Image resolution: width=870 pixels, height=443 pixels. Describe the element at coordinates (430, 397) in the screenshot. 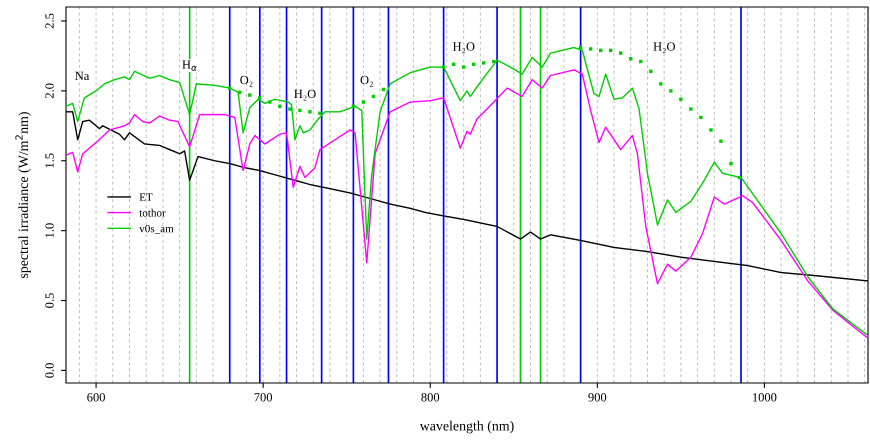

I see `x-tick-label: 800` at that location.